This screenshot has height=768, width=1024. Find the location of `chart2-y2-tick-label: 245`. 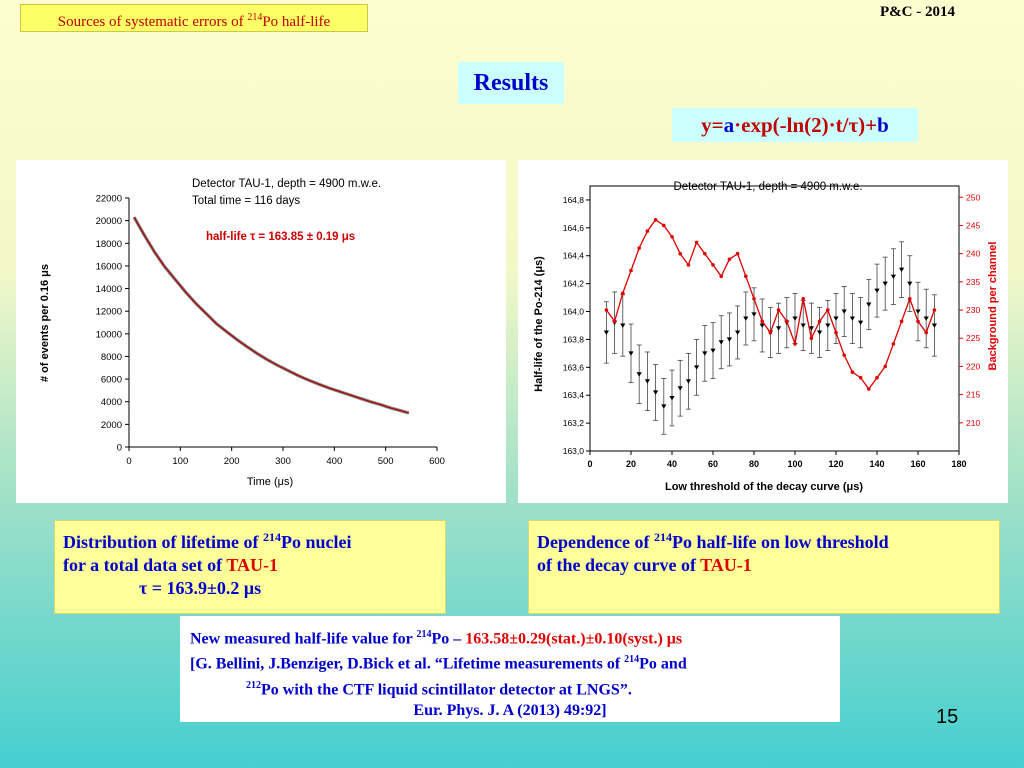

chart2-y2-tick-label: 245 is located at coordinates (973, 225).